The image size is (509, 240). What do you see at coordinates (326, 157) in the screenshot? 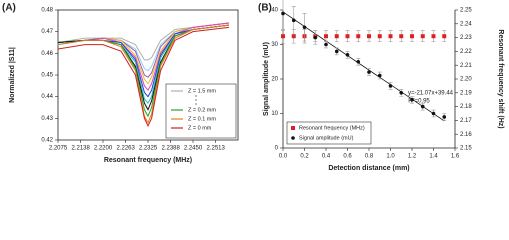
I see `x-tick-label: 0.4` at bounding box center [326, 157].